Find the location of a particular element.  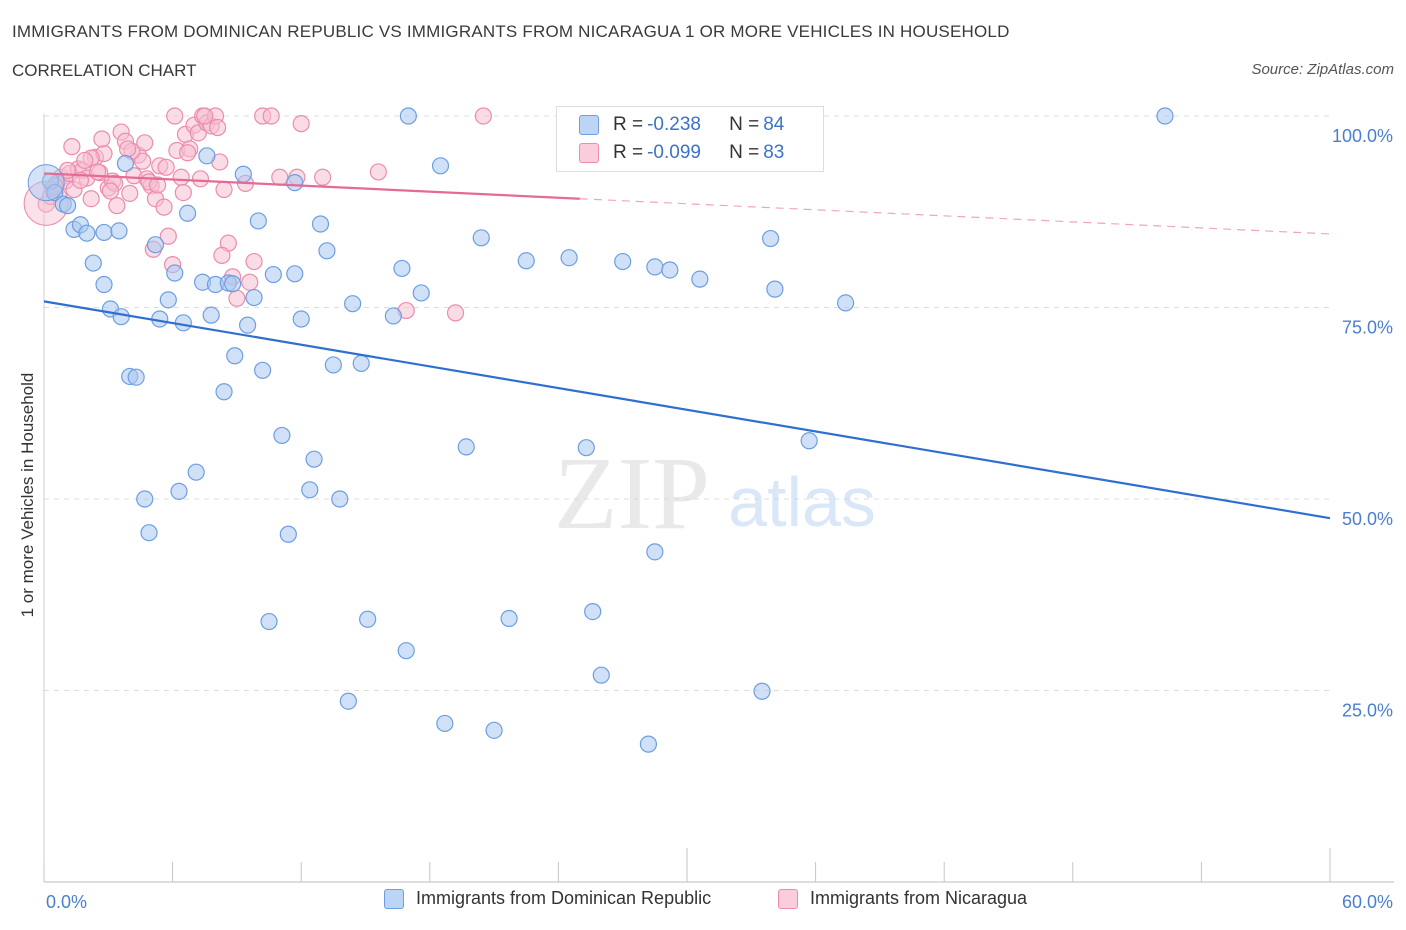

stats-r-value: -0.238 is located at coordinates (674, 124).